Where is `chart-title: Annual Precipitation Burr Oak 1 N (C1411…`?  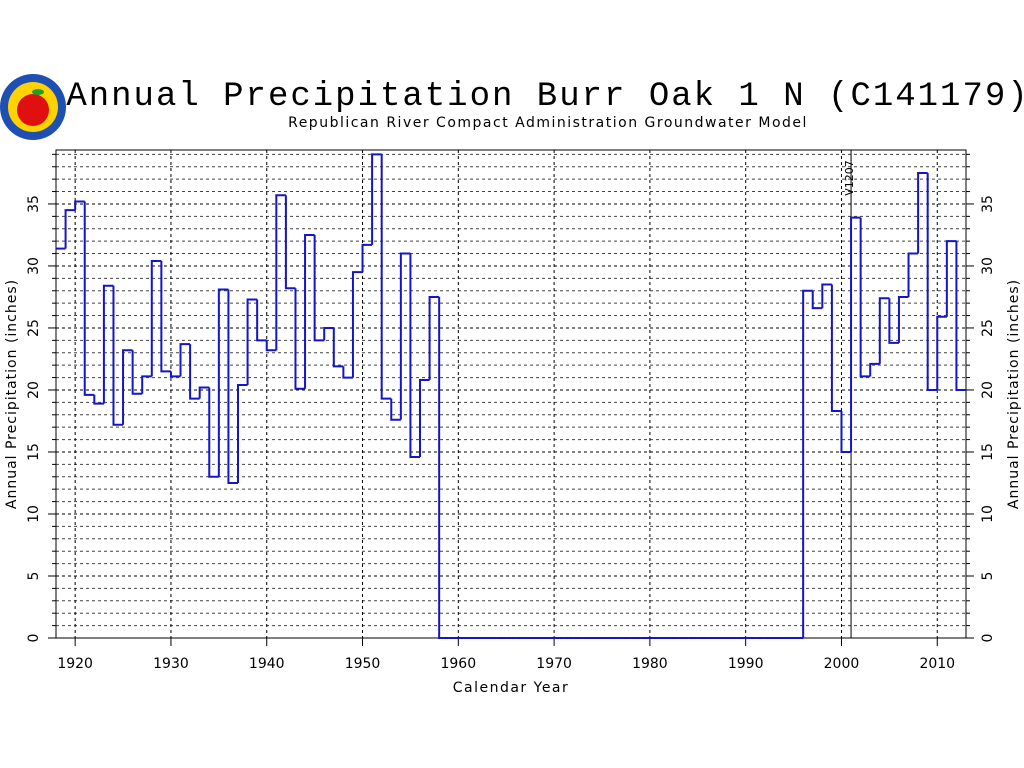 chart-title: Annual Precipitation Burr Oak 1 N (C1411… is located at coordinates (545, 97).